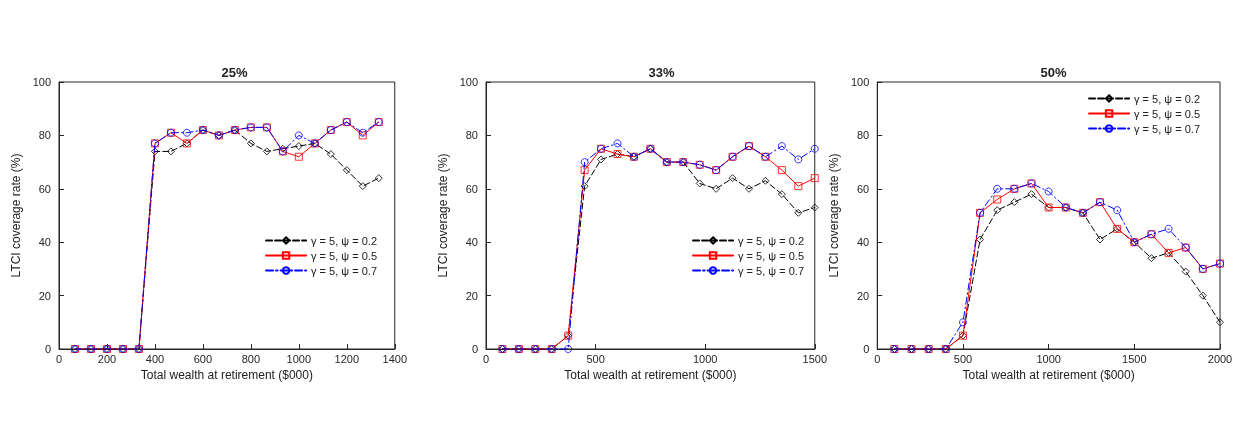 The image size is (1241, 434). Describe the element at coordinates (1053, 72) in the screenshot. I see `chart-title: 50%` at that location.